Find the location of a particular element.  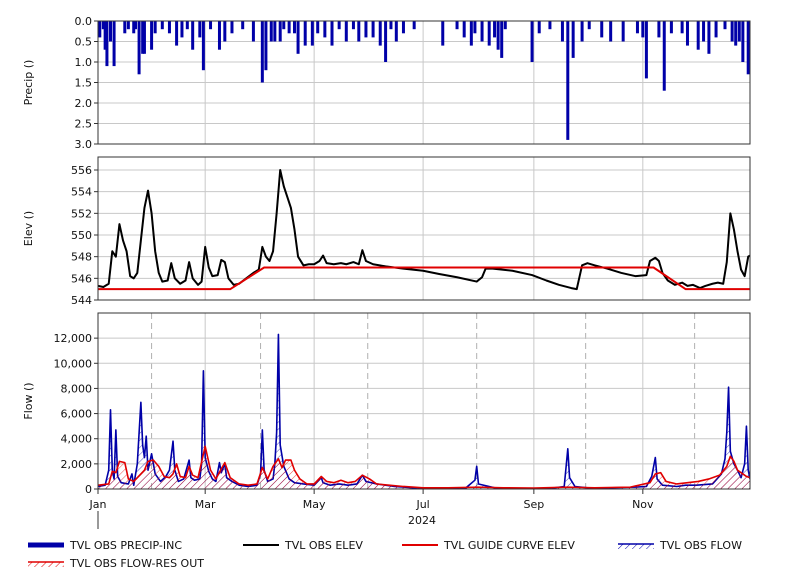

precip-ytick-label: 0.0 is located at coordinates (84, 21).